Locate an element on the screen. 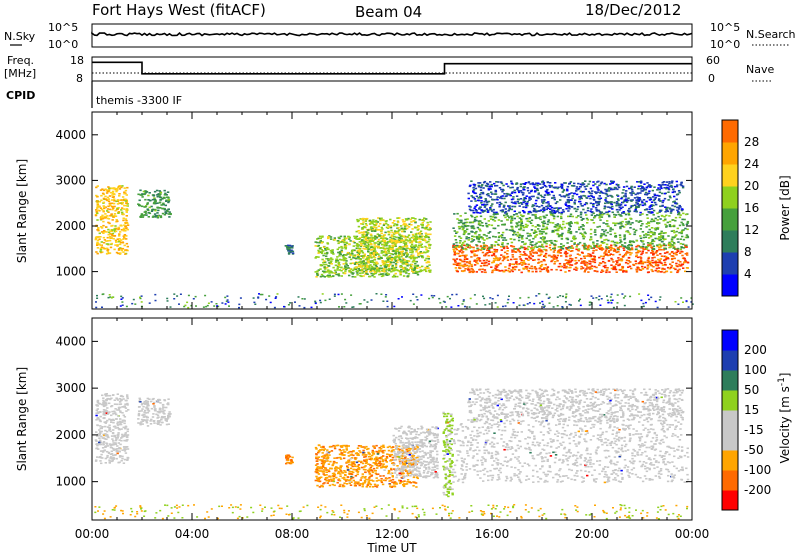  power-colorbar-swatch is located at coordinates (730, 241).